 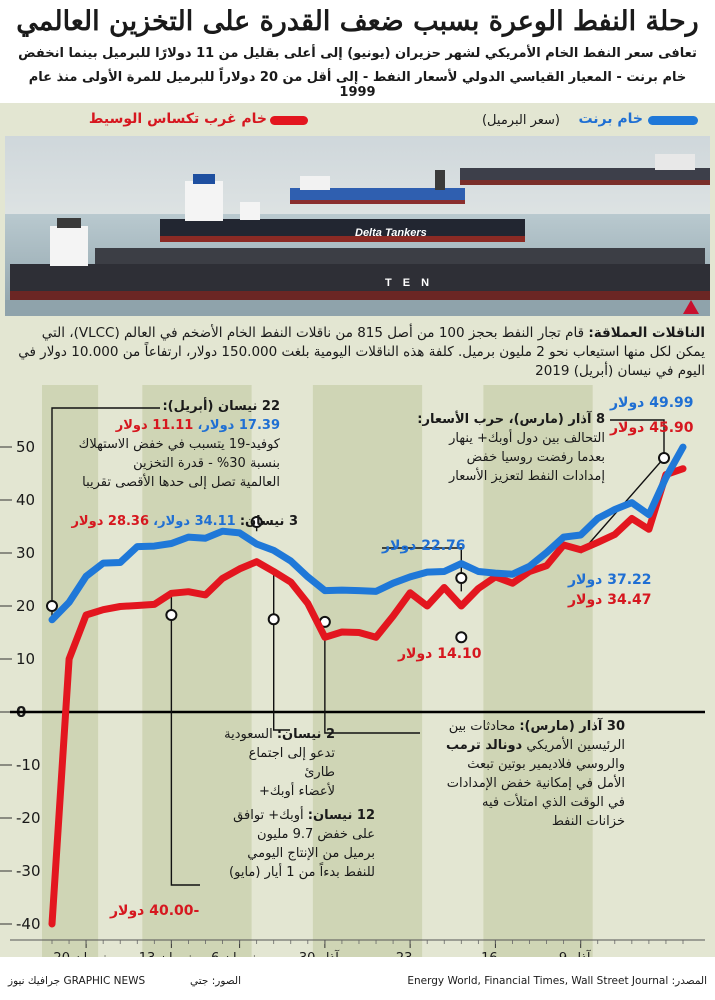 What do you see at coordinates (391, 233) in the screenshot?
I see `ship-name-delta: Delta Tankers` at bounding box center [391, 233].